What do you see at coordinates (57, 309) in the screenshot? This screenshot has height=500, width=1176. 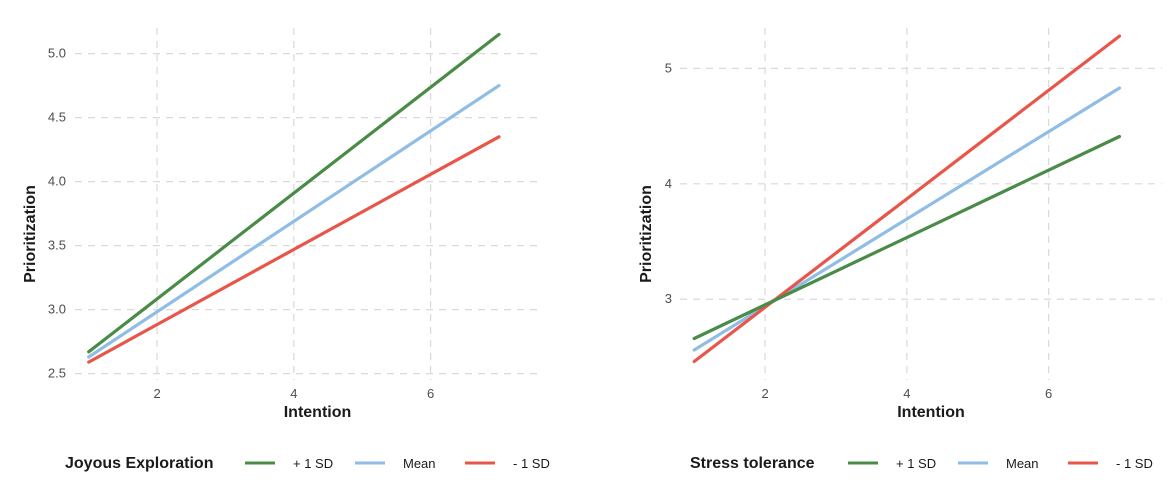 I see `y-tick-label: 3.0` at bounding box center [57, 309].